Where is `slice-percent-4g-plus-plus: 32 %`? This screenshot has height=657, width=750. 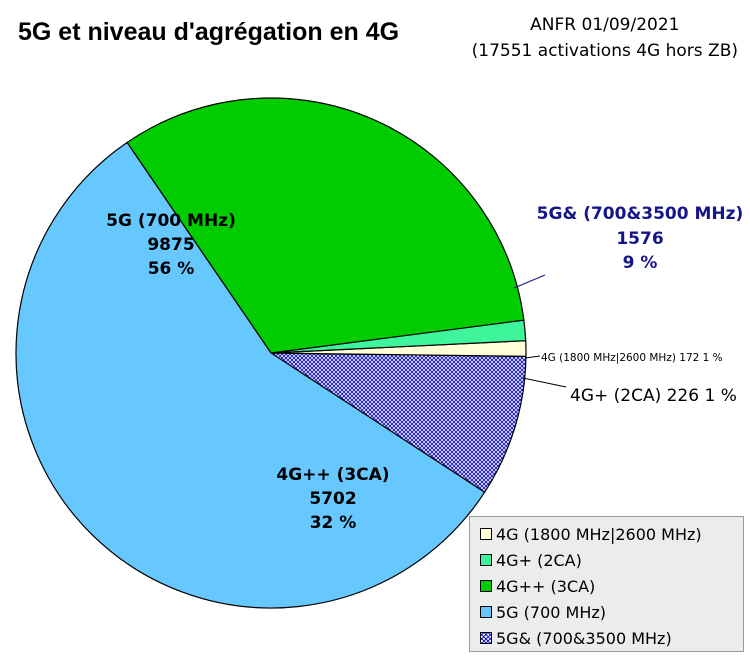
slice-percent-4g-plus-plus: 32 % is located at coordinates (333, 523).